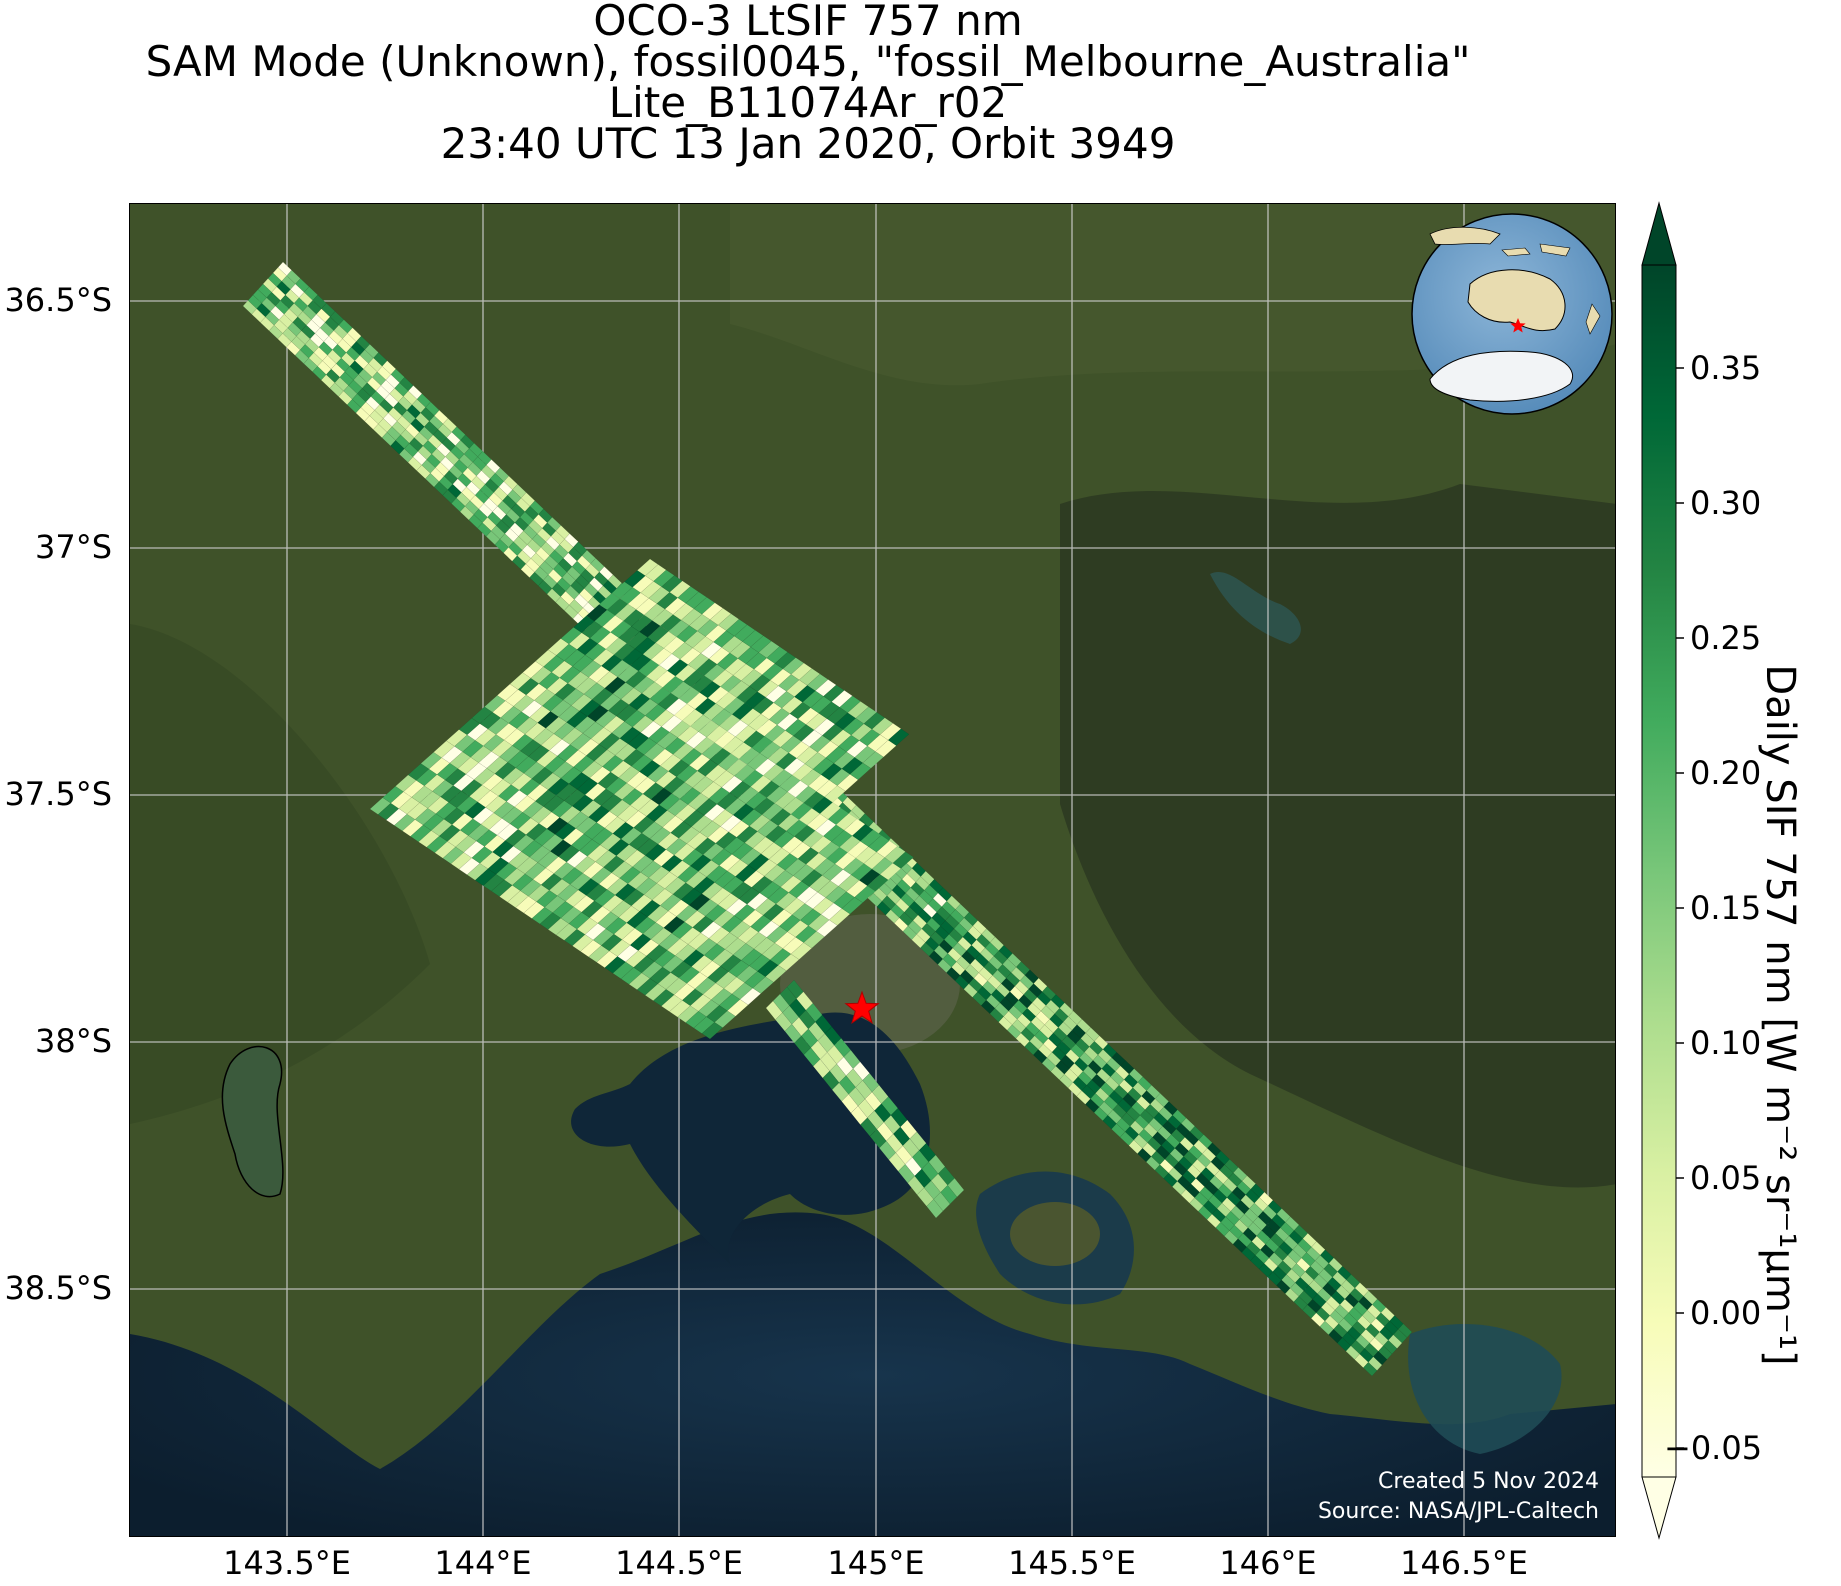 This screenshot has height=1586, width=1841. Describe the element at coordinates (1713, 1448) in the screenshot. I see `colorbar-tick-label: −0.05` at that location.